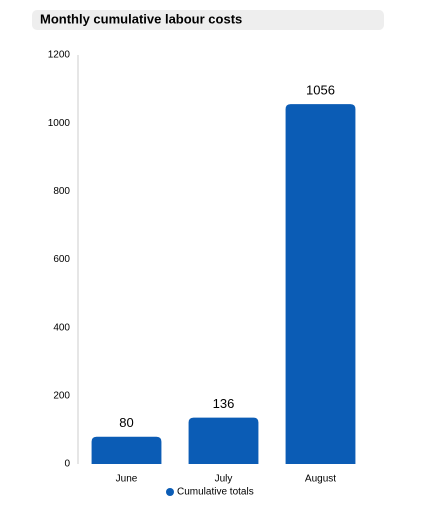  Describe the element at coordinates (224, 403) in the screenshot. I see `value-label: 136` at that location.